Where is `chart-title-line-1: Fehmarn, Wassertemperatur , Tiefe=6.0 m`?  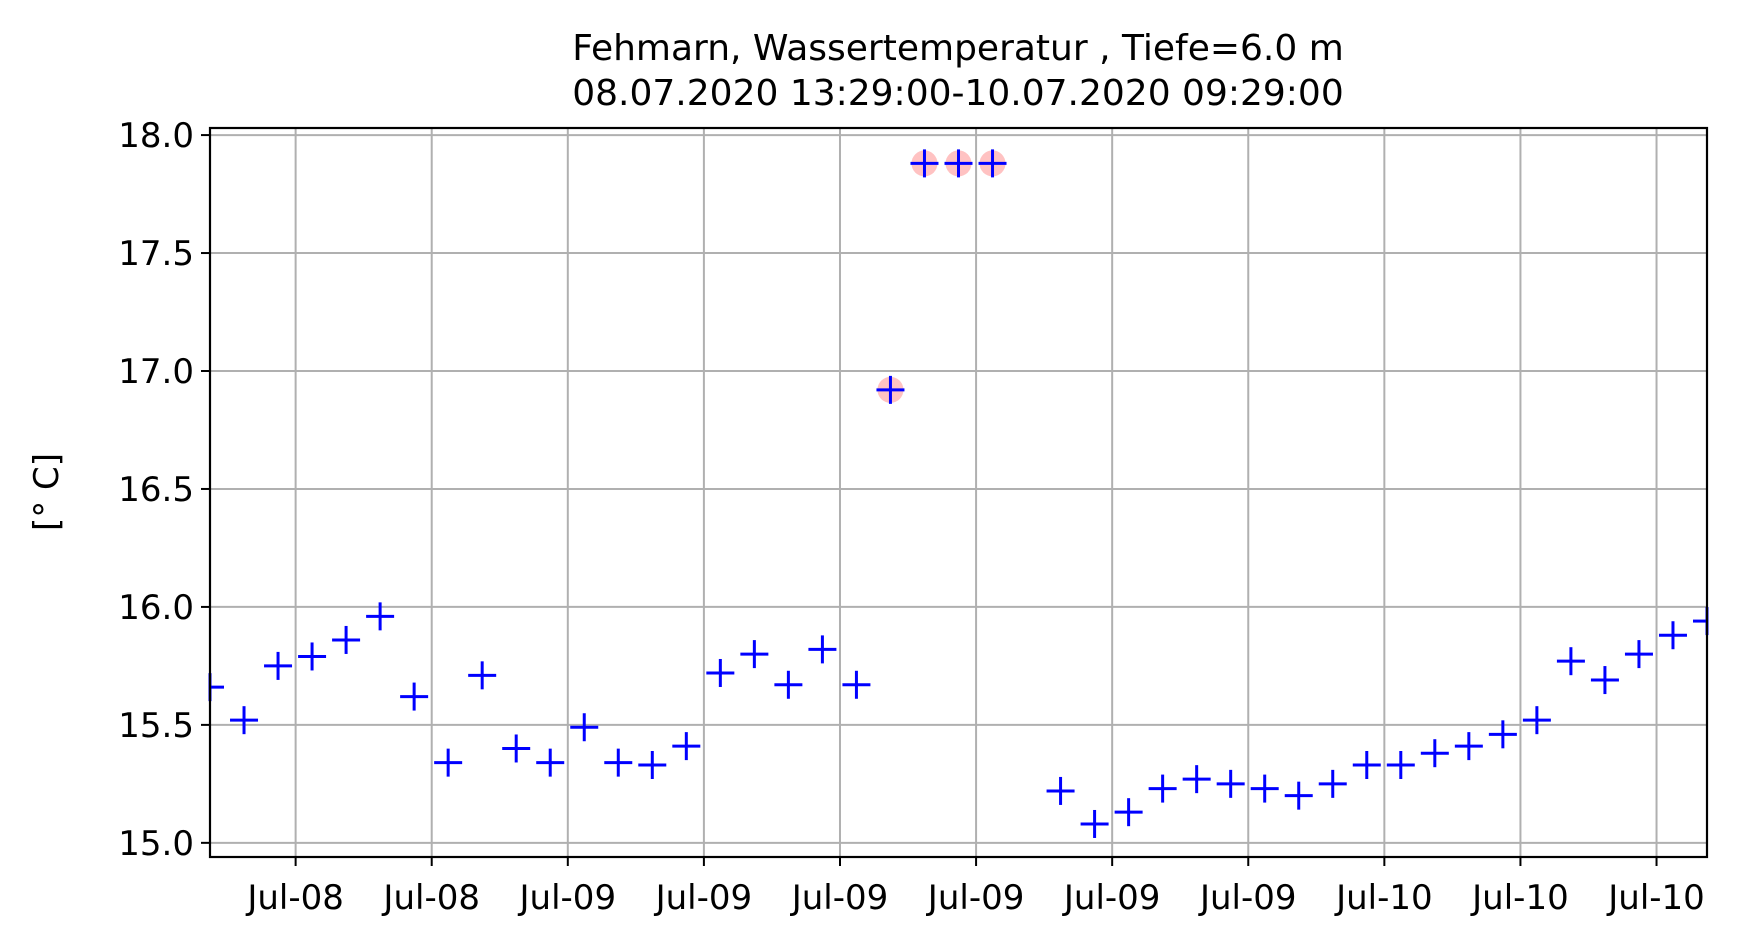
chart-title-line-1: Fehmarn, Wassertemperatur , Tiefe=6.0 m is located at coordinates (958, 48).